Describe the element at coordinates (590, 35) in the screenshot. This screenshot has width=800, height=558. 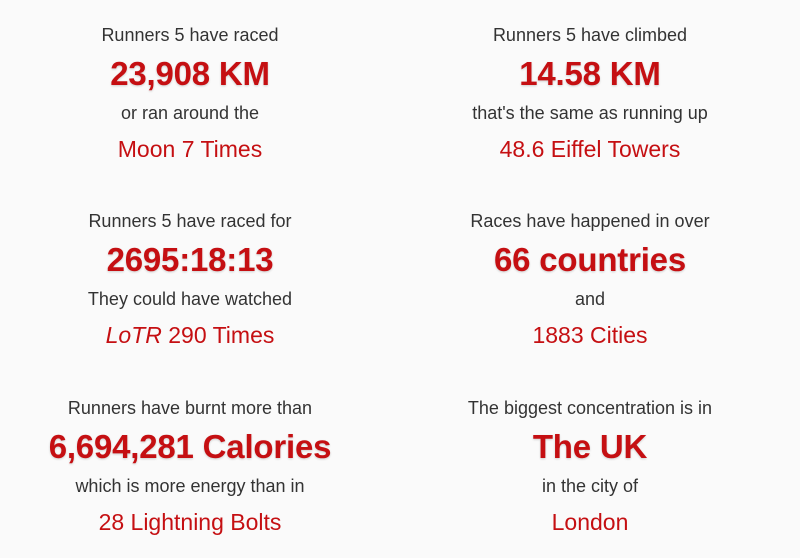
I see `stat-climb-lead: Runners 5 have climbed` at that location.